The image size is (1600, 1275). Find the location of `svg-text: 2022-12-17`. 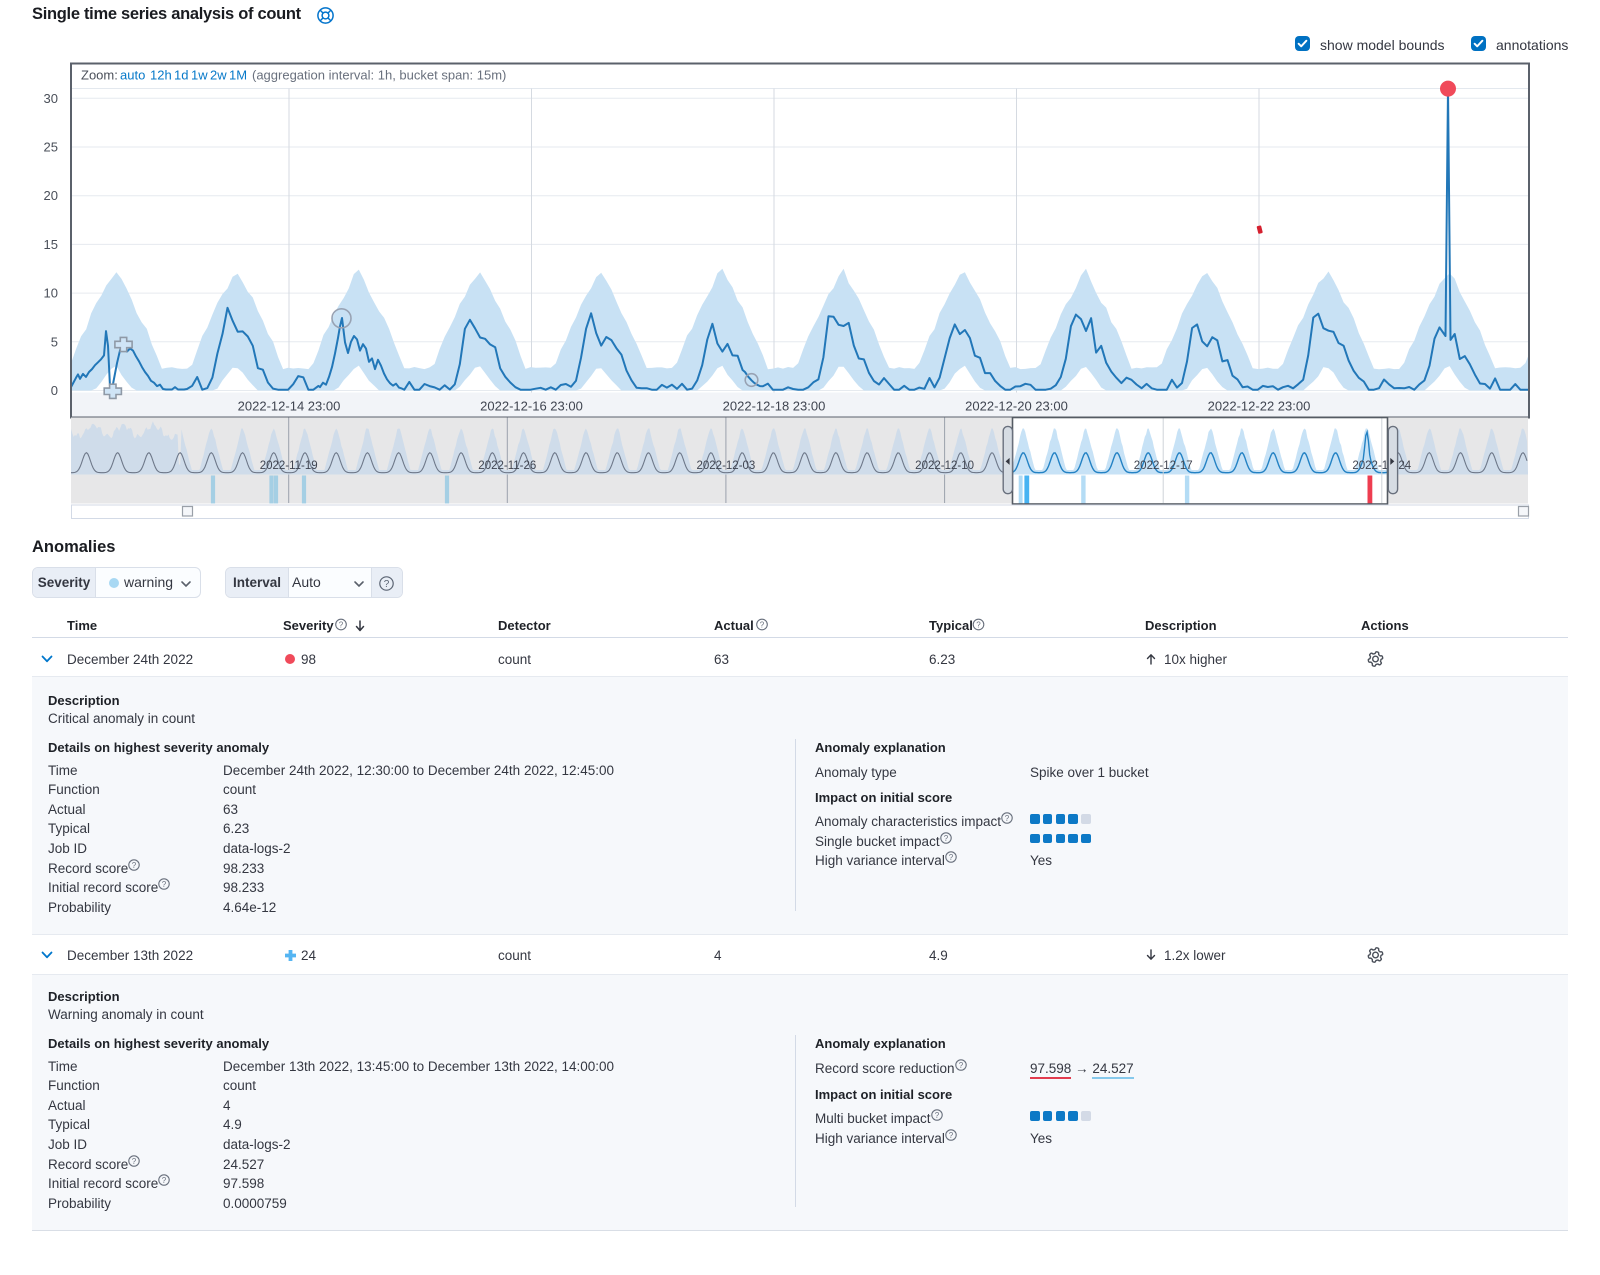

svg-text: 2022-12-17 is located at coordinates (1163, 466).